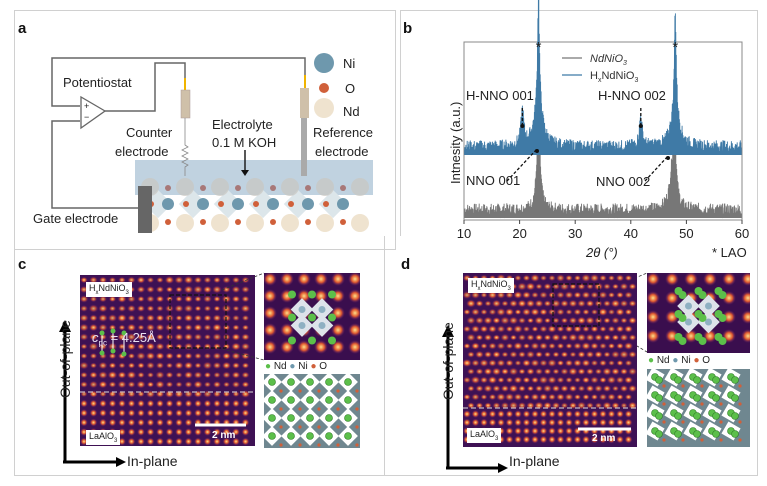 The height and width of the screenshot is (486, 767). What do you see at coordinates (324, 88) in the screenshot?
I see `legend-o-icon` at bounding box center [324, 88].